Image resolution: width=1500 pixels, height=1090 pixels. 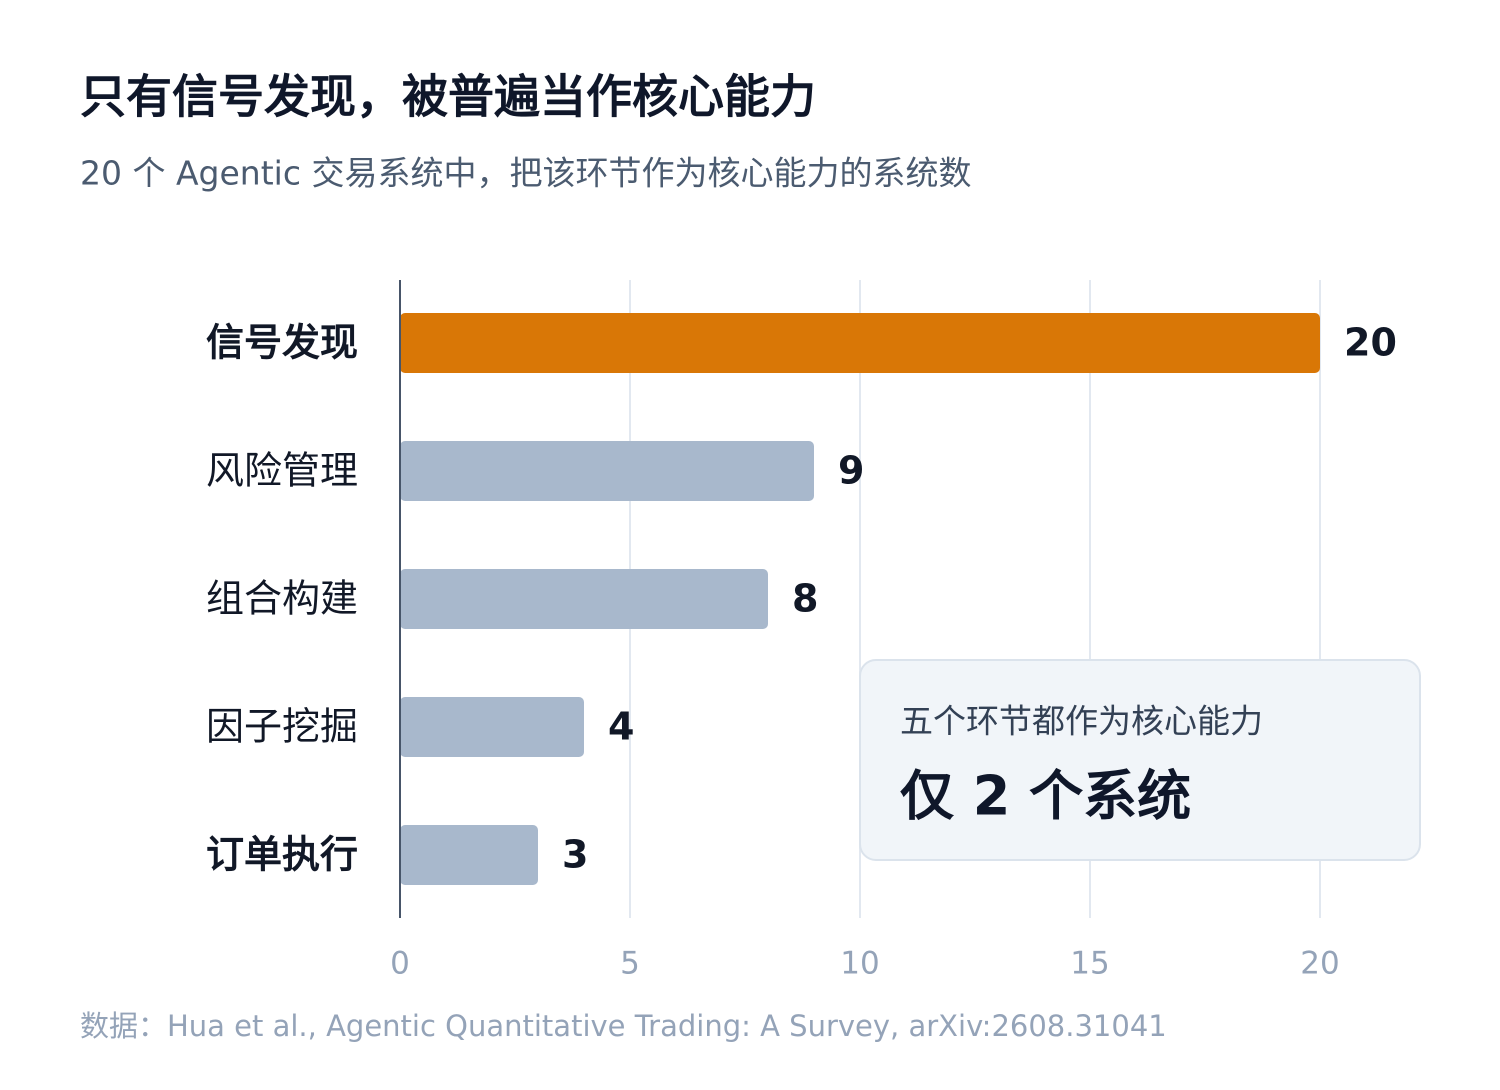 I want to click on y-tick-label: 信号发现, so click(x=282, y=343).